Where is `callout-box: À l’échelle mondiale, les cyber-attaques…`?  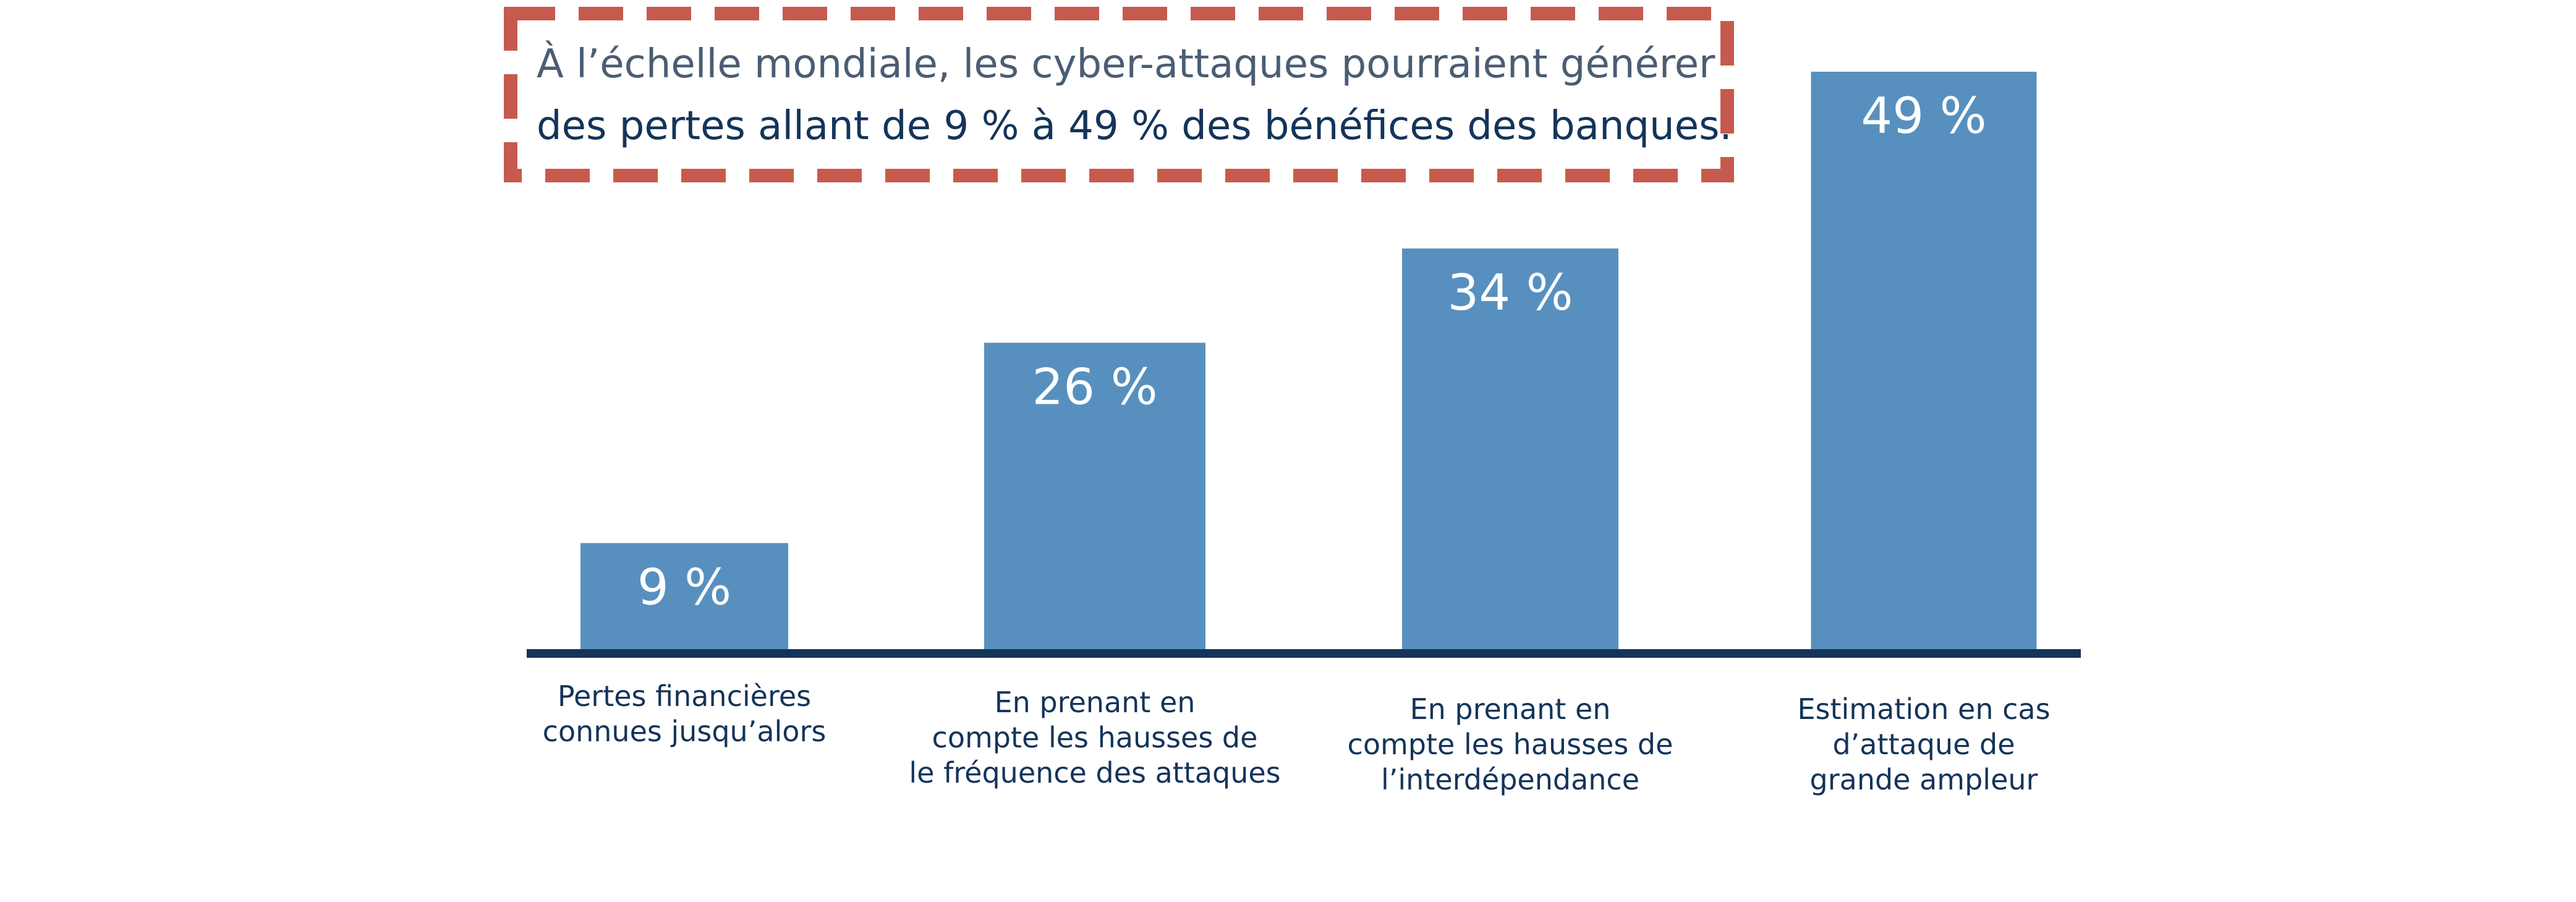 callout-box: À l’échelle mondiale, les cyber-attaques… is located at coordinates (1119, 94).